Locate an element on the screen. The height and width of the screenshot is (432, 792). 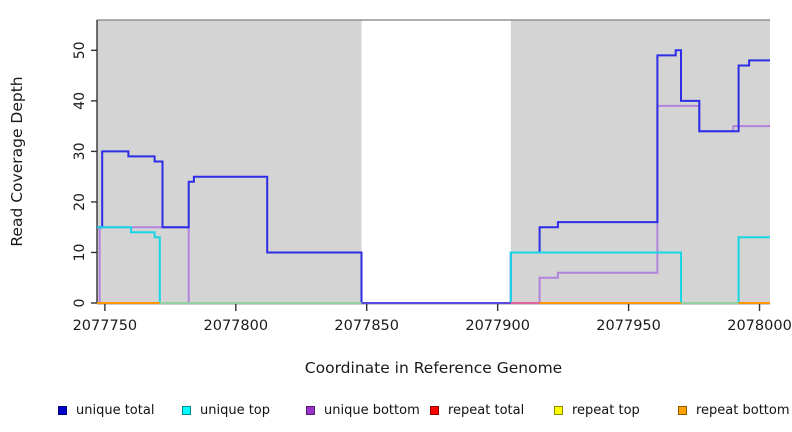
y-tick-label: 50 is located at coordinates (80, 50).